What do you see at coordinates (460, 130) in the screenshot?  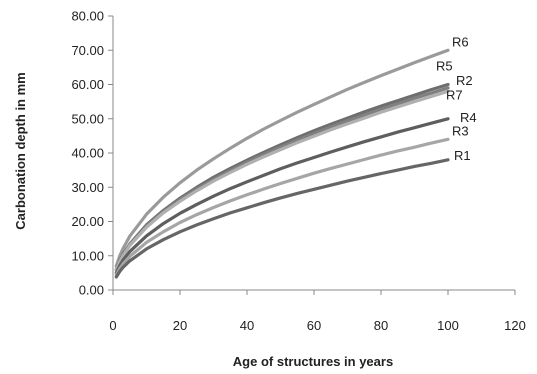 I see `series-label-r3: R3` at bounding box center [460, 130].